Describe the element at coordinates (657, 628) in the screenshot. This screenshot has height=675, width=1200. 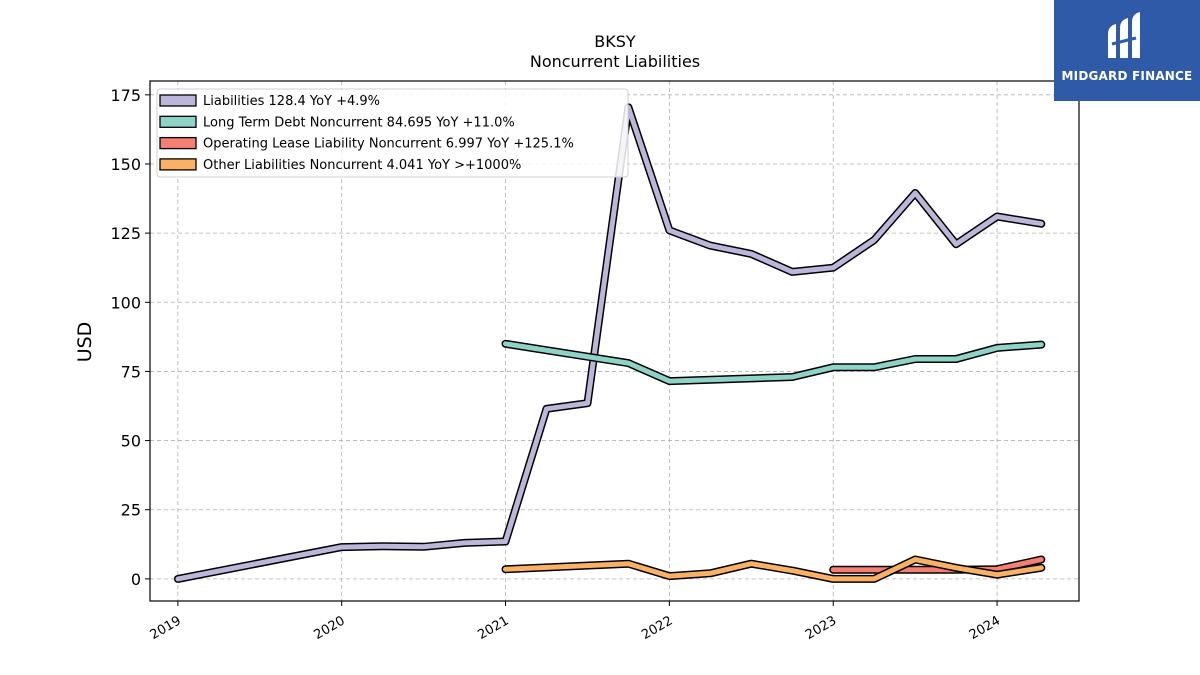
I see `x-tick-label: 2022` at that location.